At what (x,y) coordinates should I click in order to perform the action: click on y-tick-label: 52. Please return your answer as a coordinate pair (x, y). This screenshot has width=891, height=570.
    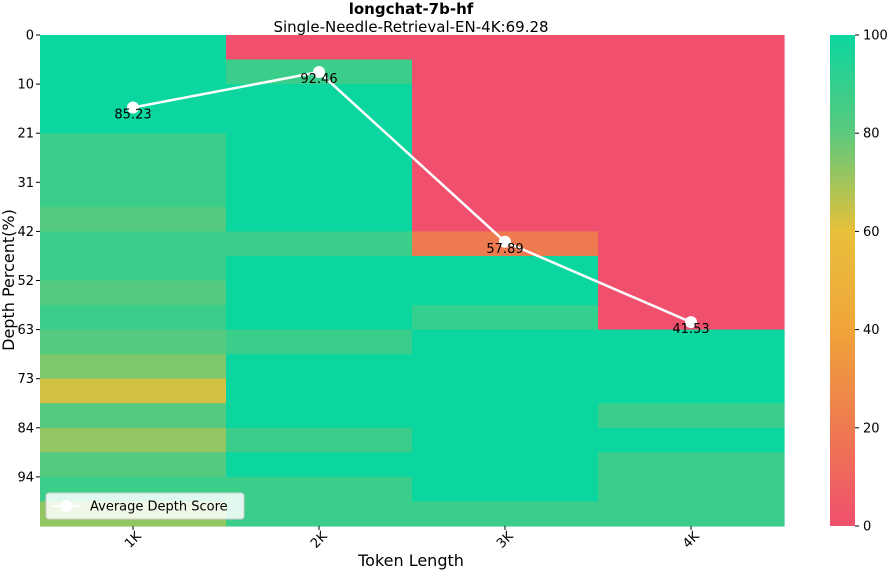
    Looking at the image, I should click on (25, 281).